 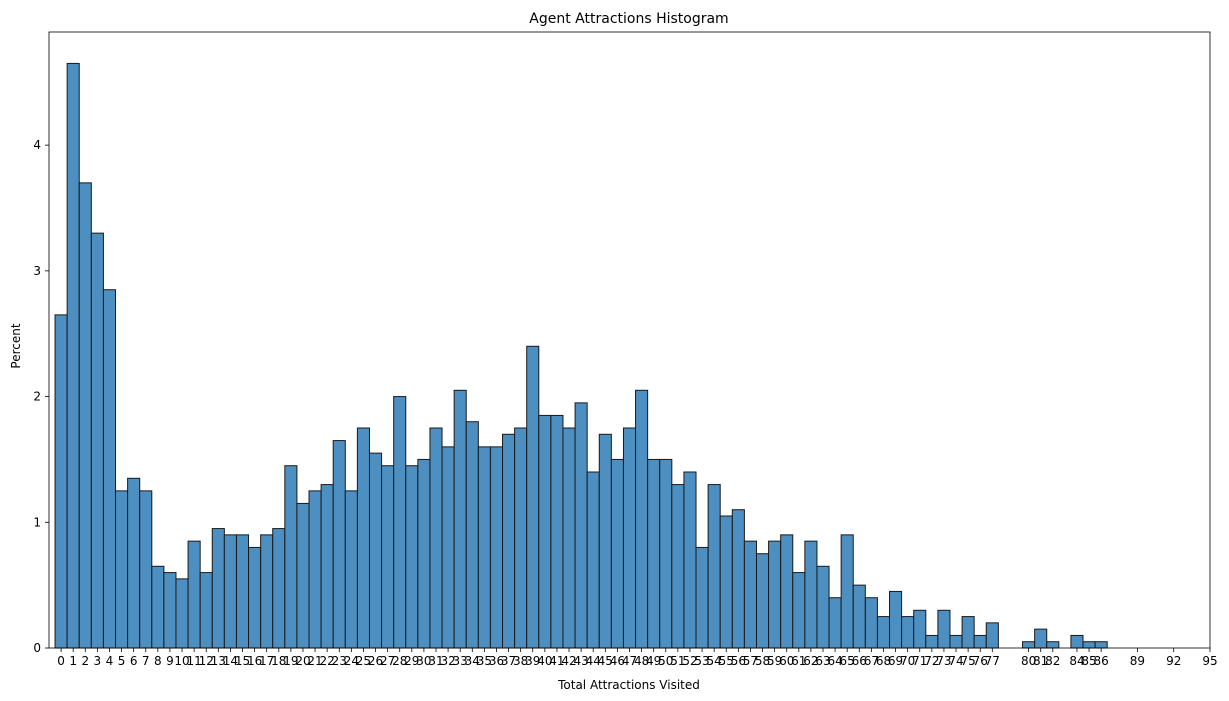 I want to click on x-tick-label: 74, so click(x=955, y=661).